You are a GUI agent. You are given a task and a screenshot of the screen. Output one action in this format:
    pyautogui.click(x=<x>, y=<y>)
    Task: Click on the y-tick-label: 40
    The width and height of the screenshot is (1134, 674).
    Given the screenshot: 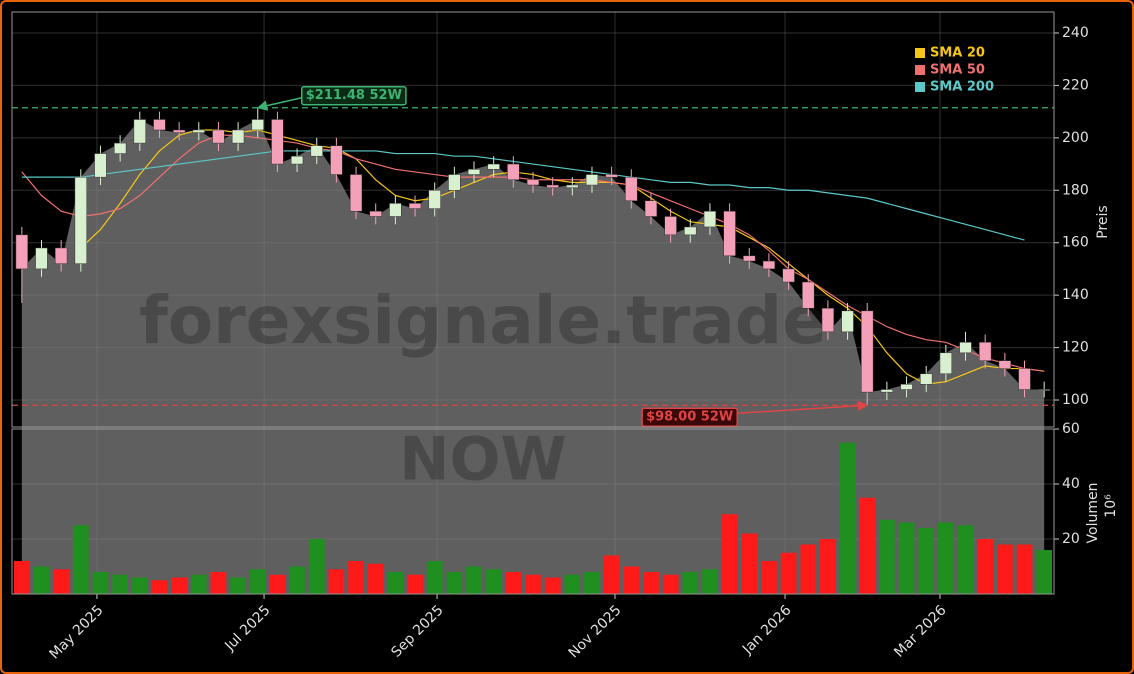 What is the action you would take?
    pyautogui.click(x=1071, y=484)
    